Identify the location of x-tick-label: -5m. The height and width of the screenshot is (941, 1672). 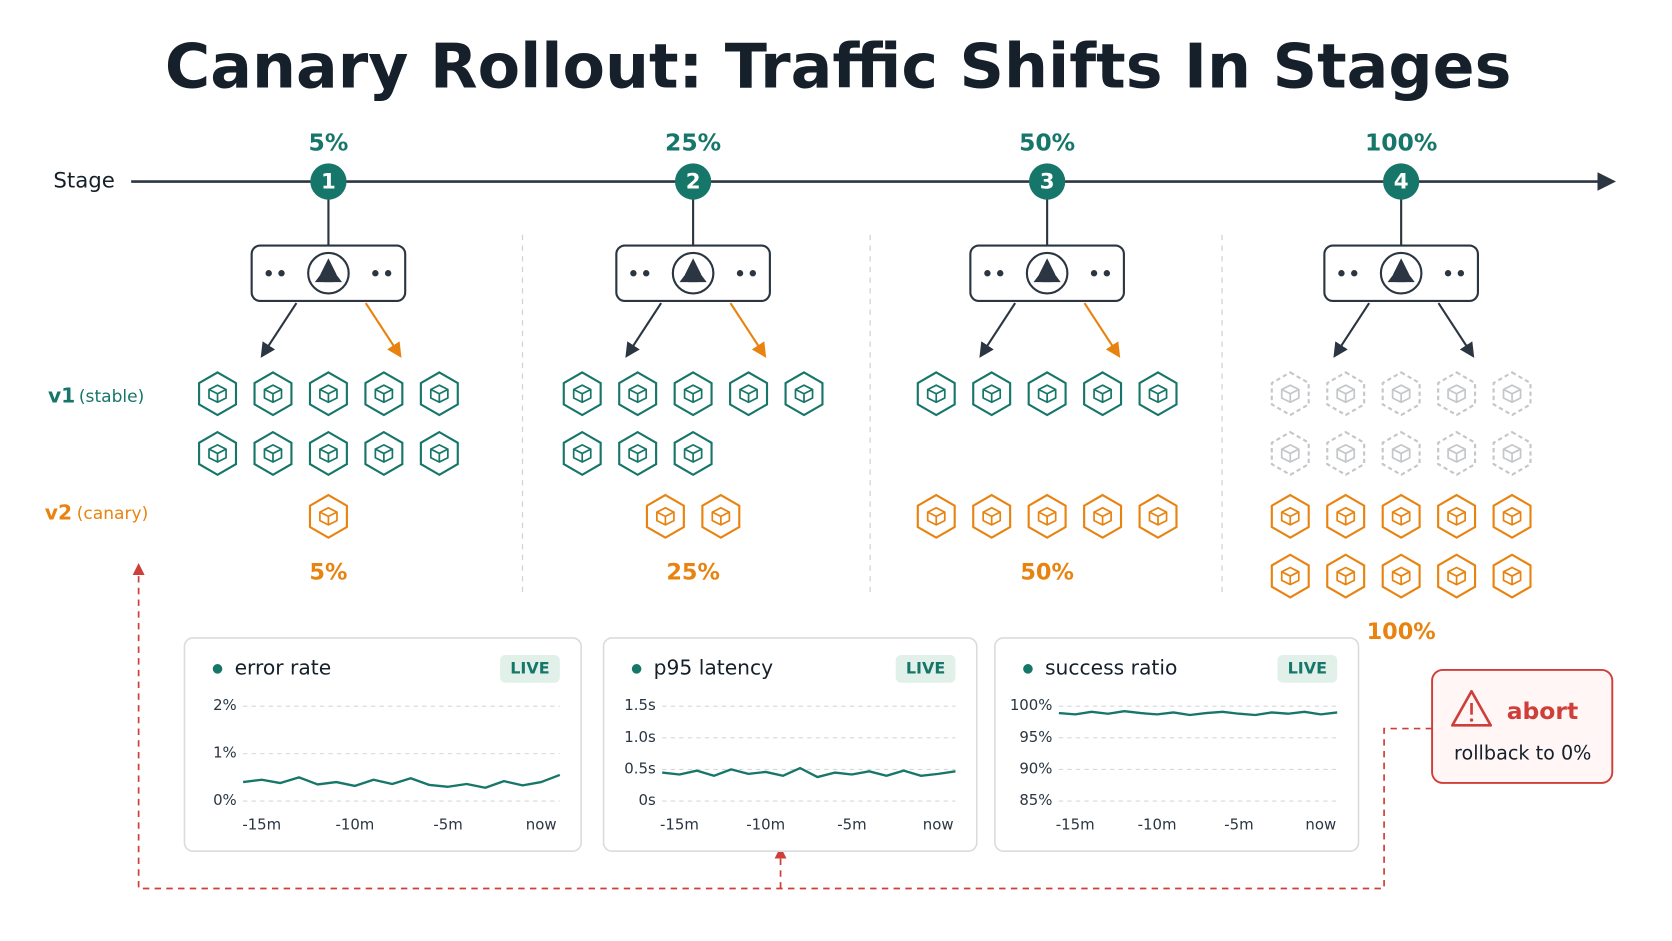
(851, 825).